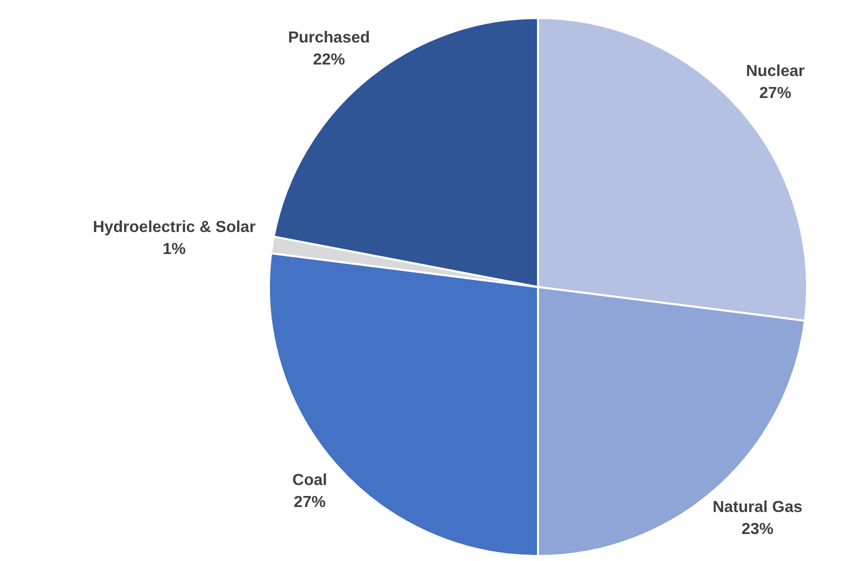 The width and height of the screenshot is (863, 561). What do you see at coordinates (757, 529) in the screenshot?
I see `data-label: 23%` at bounding box center [757, 529].